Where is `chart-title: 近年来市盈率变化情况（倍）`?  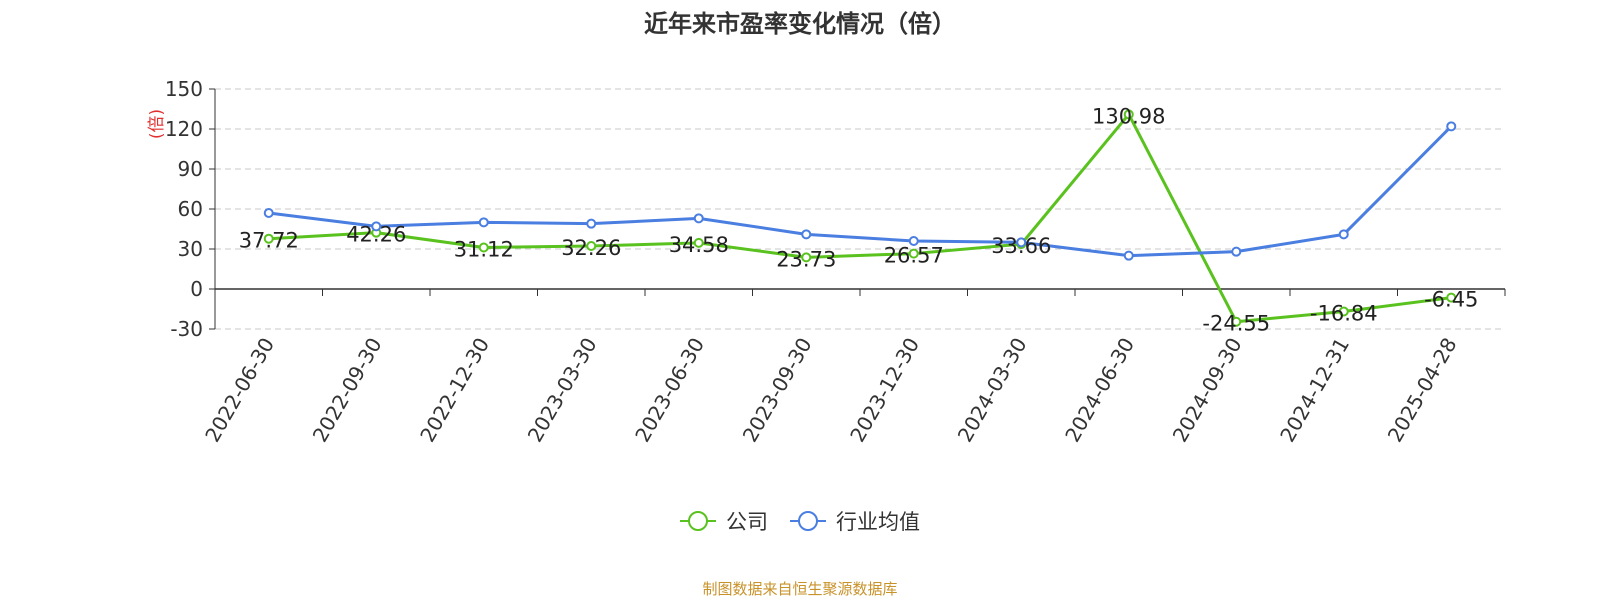
chart-title: 近年来市盈率变化情况（倍） is located at coordinates (800, 24).